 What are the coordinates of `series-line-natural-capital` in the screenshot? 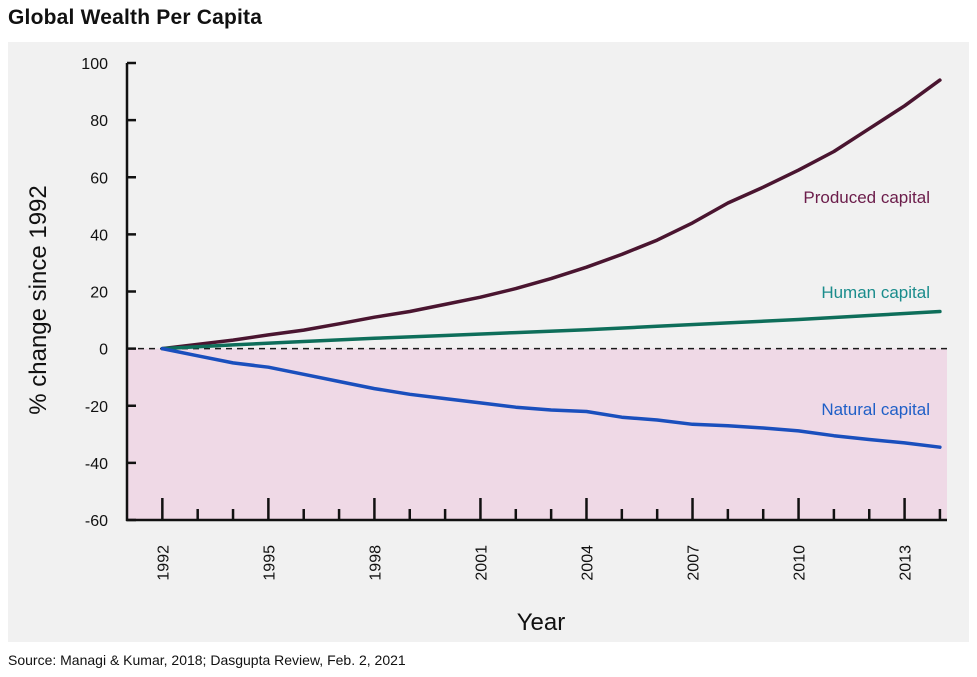 It's located at (551, 397).